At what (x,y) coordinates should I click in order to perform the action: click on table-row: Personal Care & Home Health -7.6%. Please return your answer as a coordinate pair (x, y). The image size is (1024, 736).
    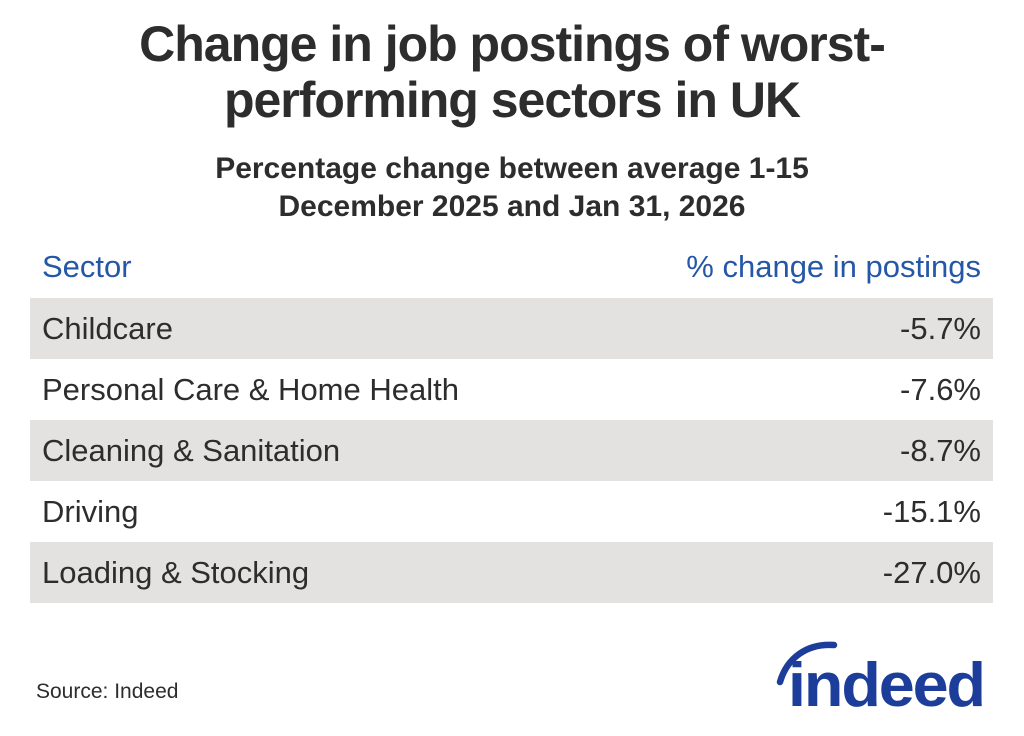
    Looking at the image, I should click on (511, 389).